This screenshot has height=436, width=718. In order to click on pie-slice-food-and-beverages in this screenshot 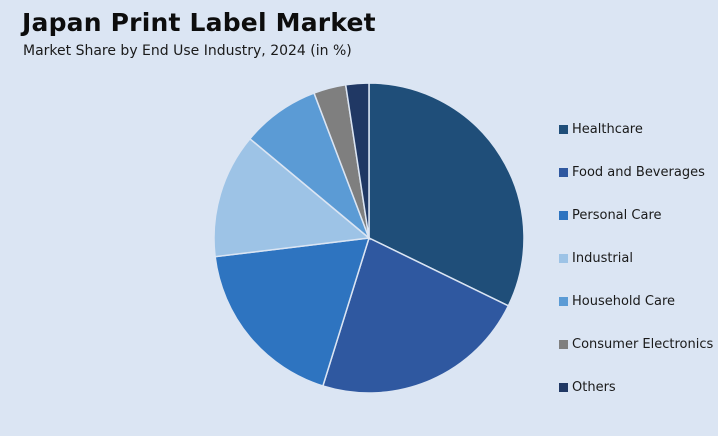, I will do `click(415, 315)`.